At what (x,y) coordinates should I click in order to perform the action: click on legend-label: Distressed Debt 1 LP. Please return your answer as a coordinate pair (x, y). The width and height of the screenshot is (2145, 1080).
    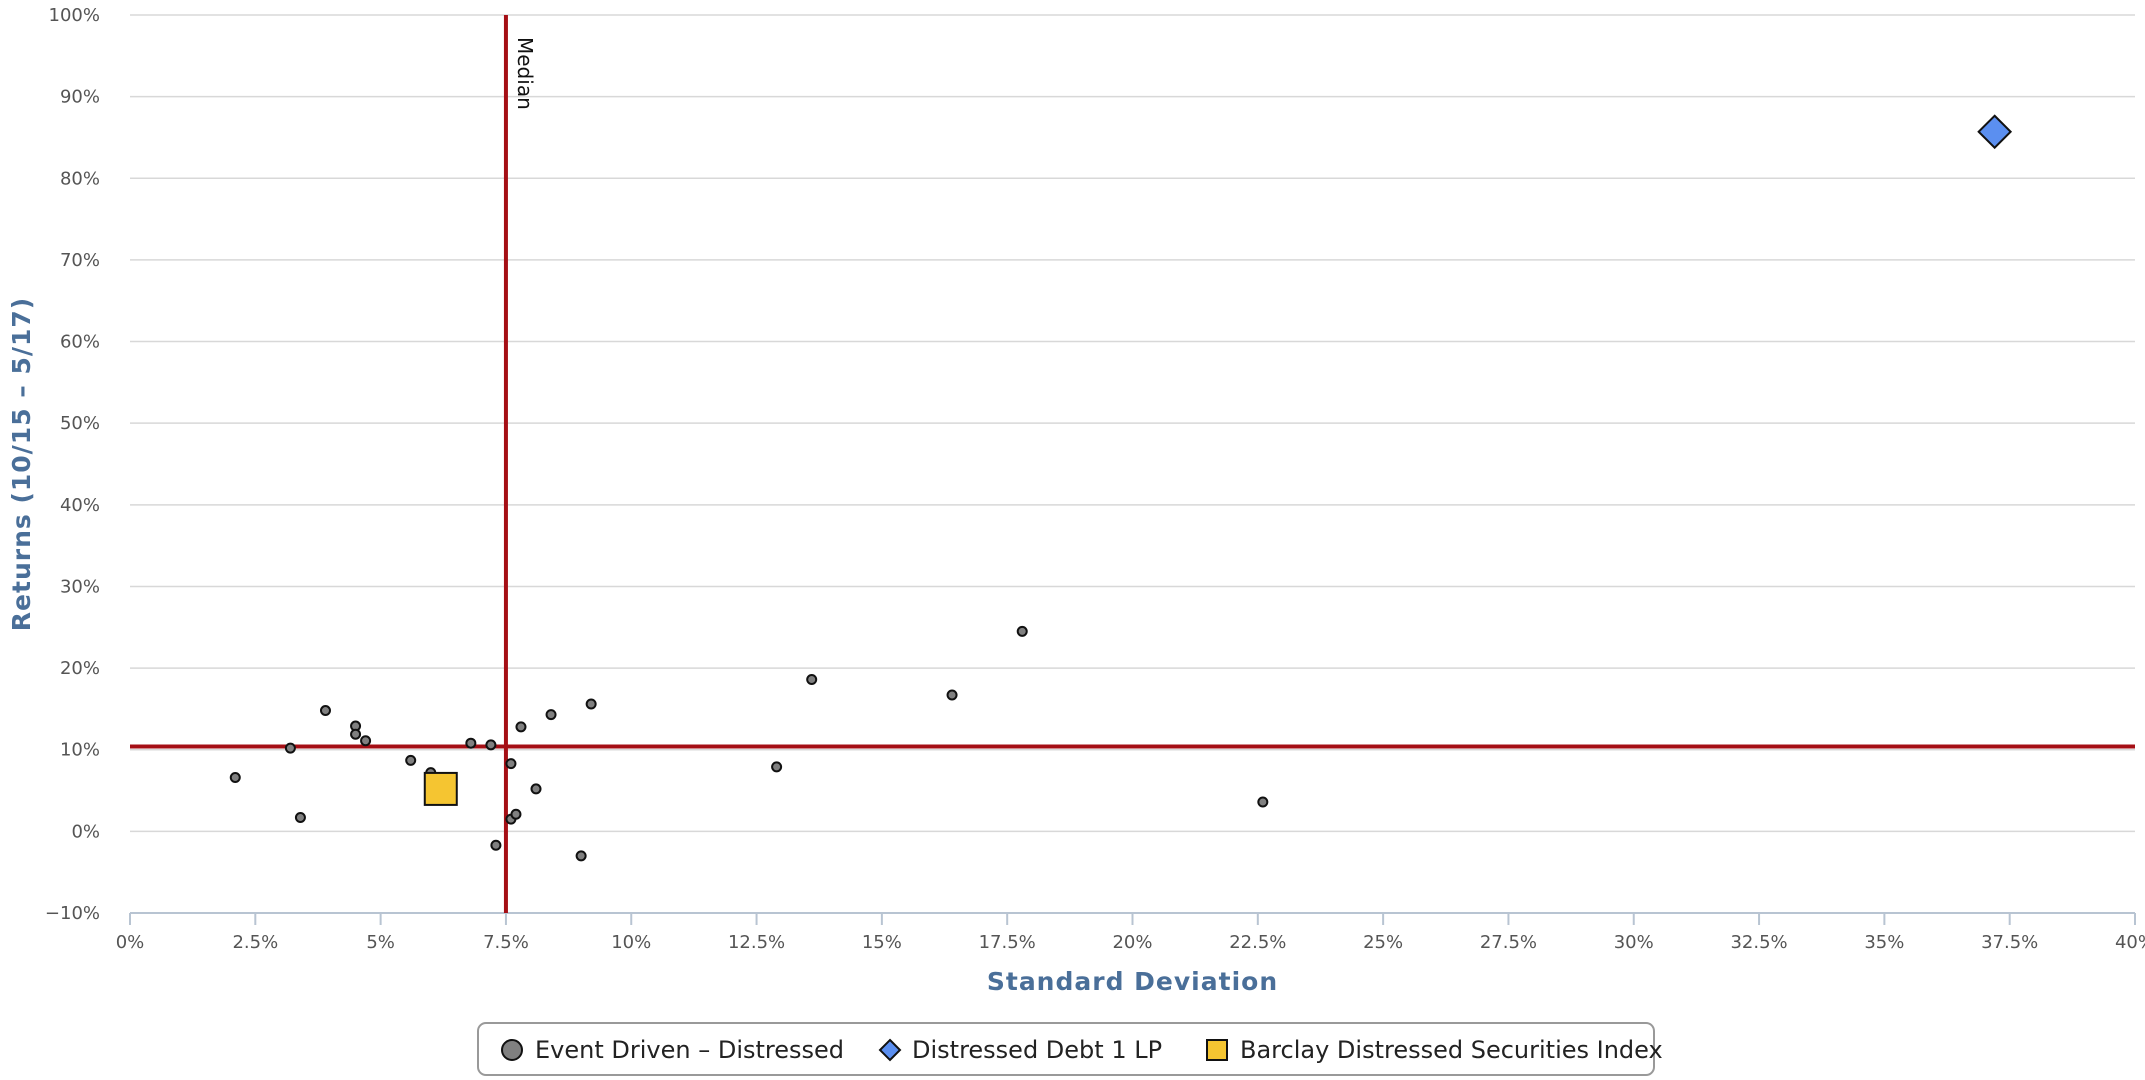
    Looking at the image, I should click on (1037, 1050).